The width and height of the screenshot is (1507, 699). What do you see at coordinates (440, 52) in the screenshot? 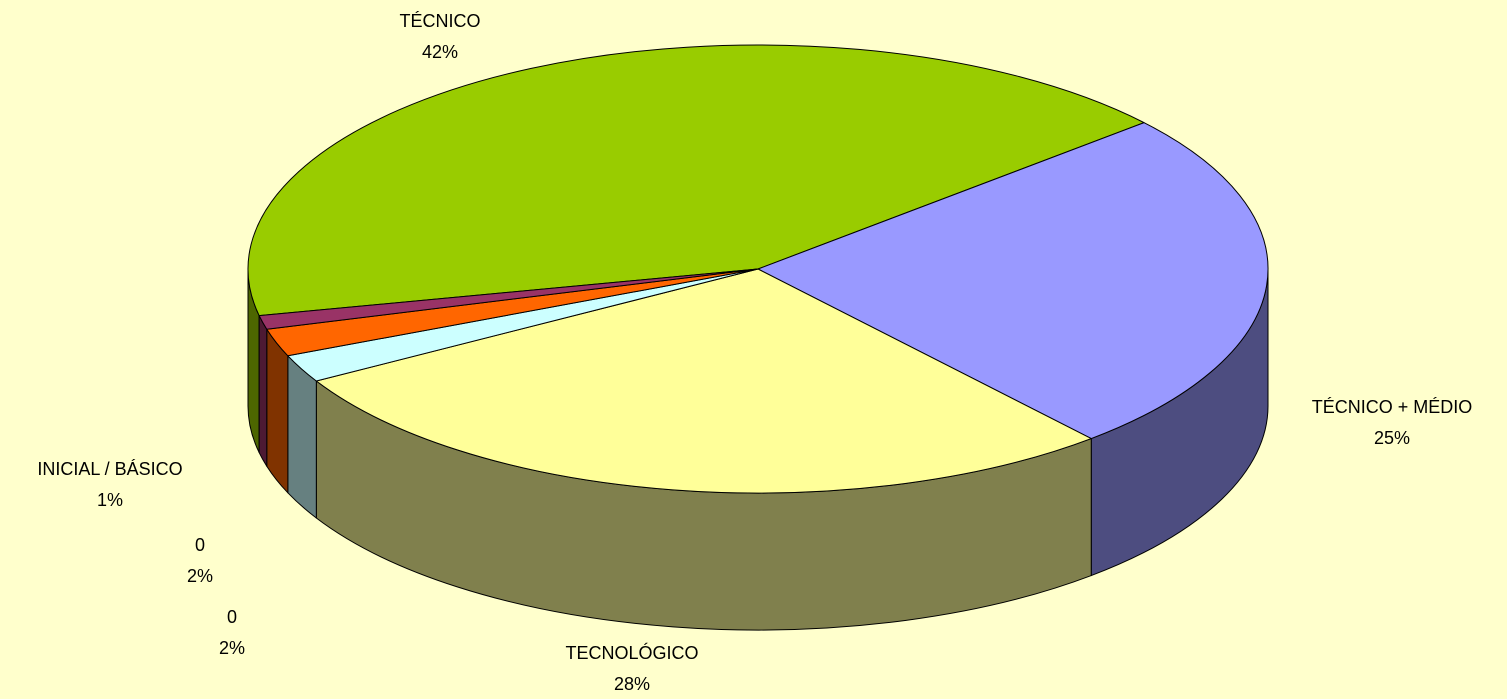
I see `slice-value-label: 42%` at bounding box center [440, 52].